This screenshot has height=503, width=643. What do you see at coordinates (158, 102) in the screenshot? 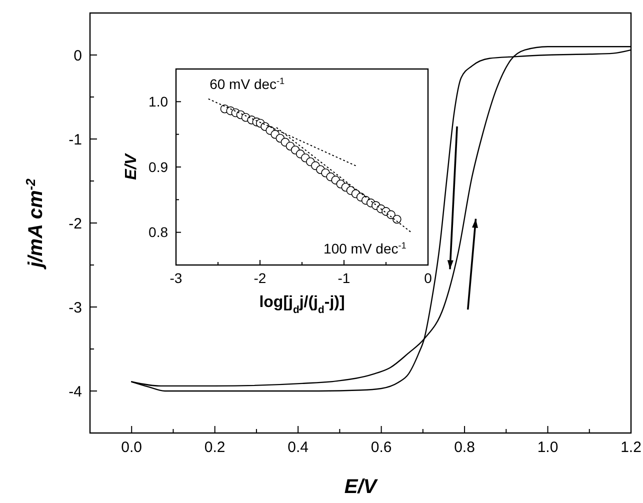
I see `y-tick-label: 1.0` at bounding box center [158, 102].